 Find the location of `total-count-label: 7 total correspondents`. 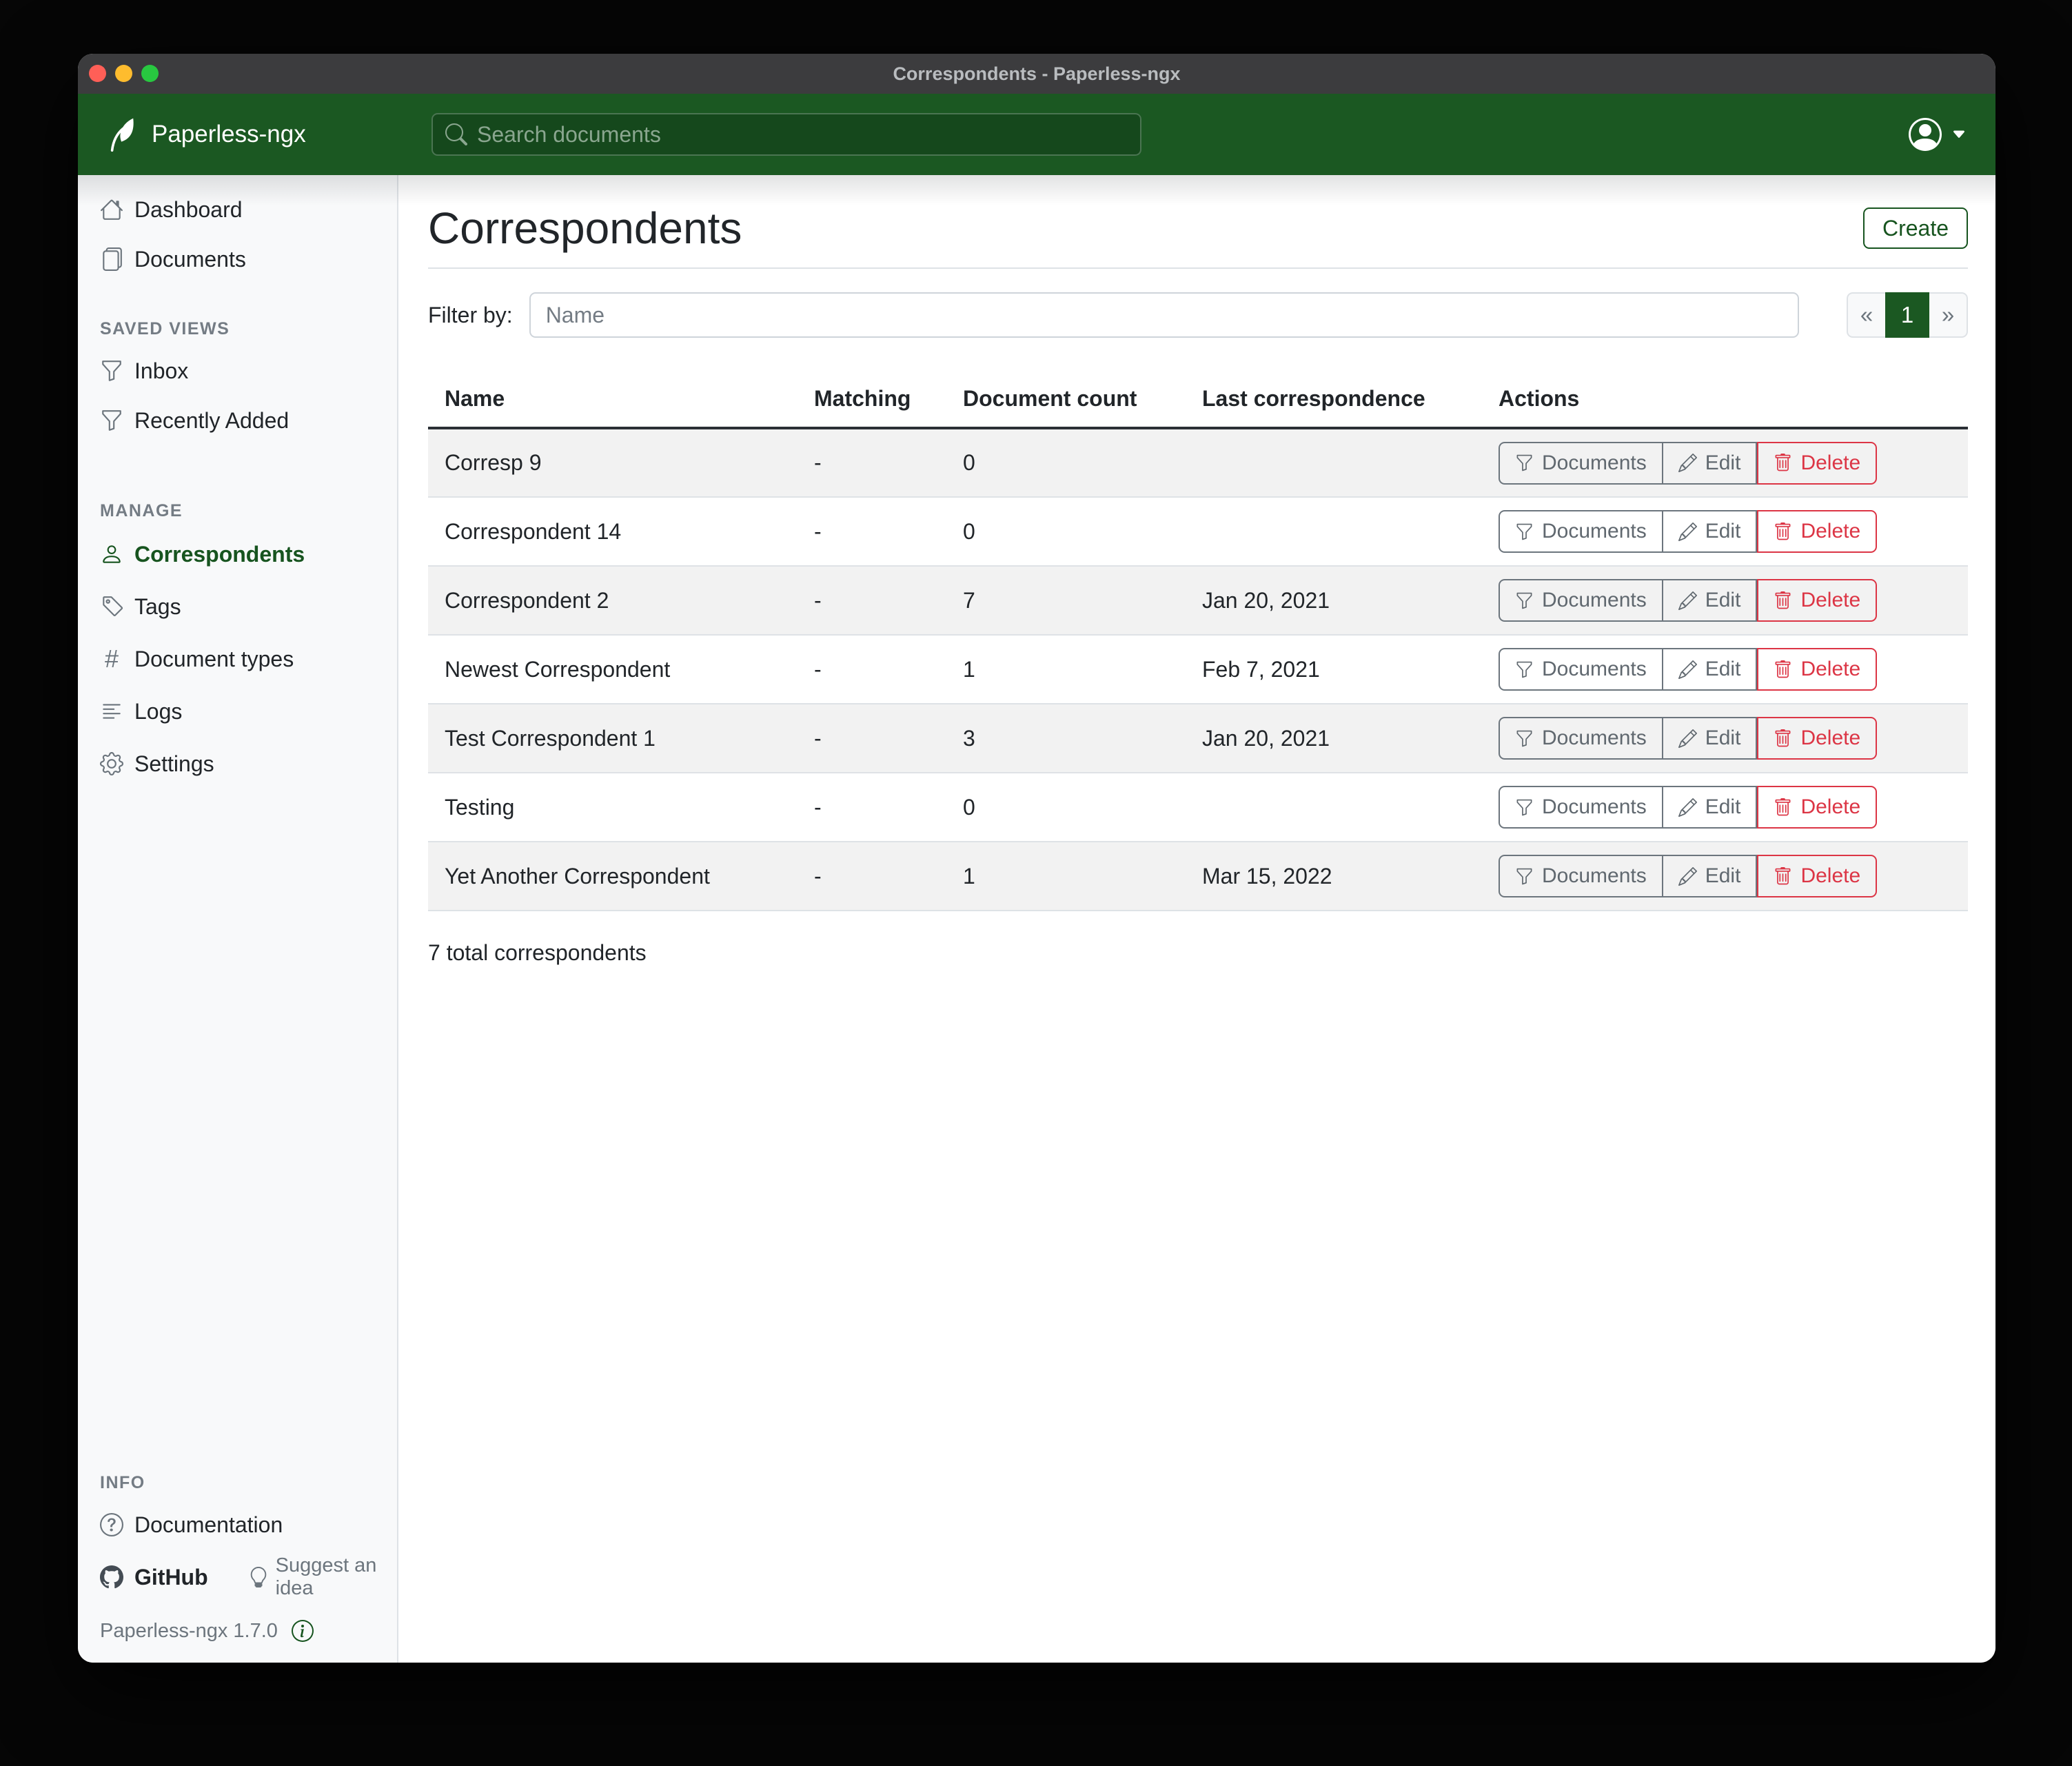

total-count-label: 7 total correspondents is located at coordinates (537, 952).